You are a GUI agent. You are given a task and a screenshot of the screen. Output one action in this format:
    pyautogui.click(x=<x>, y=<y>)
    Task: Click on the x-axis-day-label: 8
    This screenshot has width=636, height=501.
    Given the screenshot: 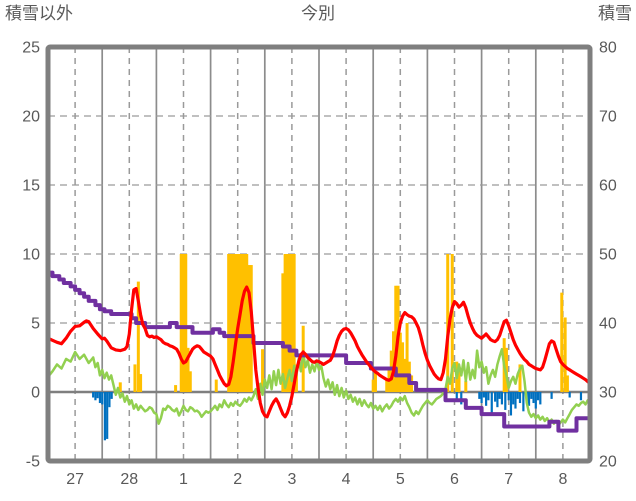 What is the action you would take?
    pyautogui.click(x=562, y=479)
    